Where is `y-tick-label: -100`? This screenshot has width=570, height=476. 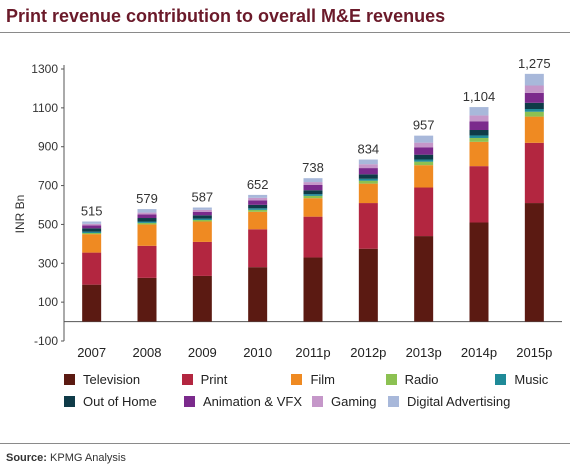
y-tick-label: -100 is located at coordinates (46, 341).